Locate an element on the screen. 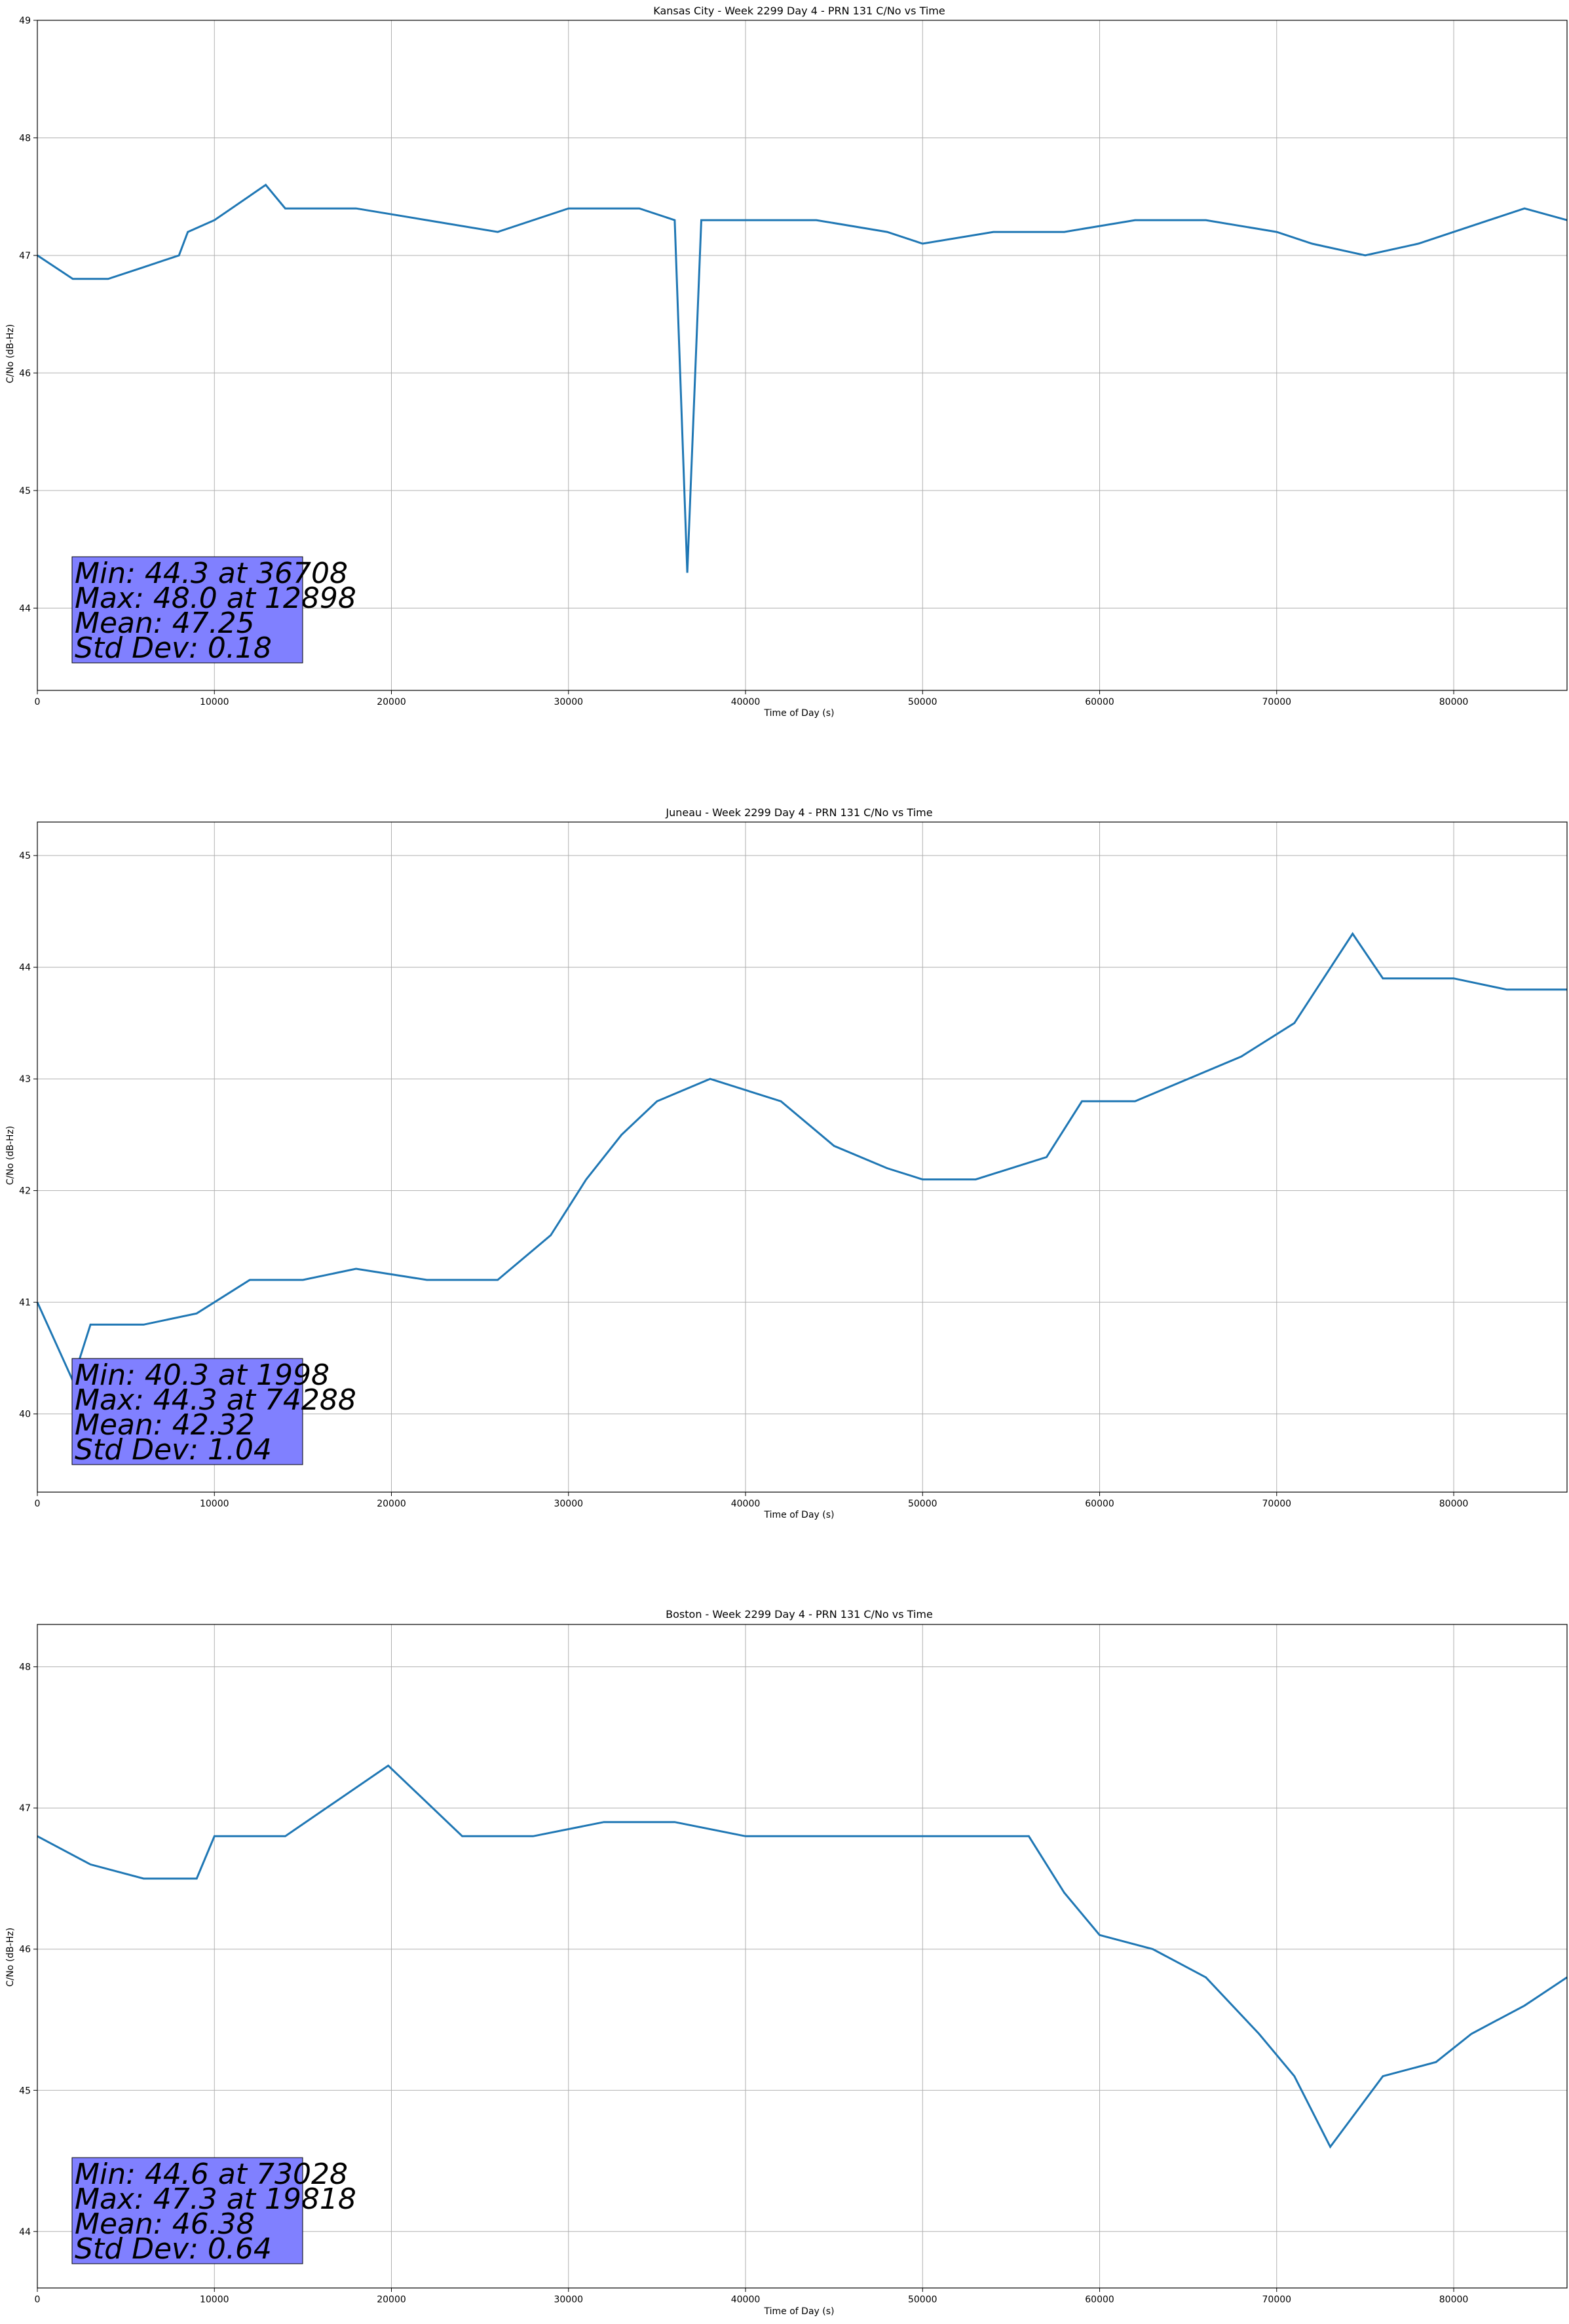 Image resolution: width=1569 pixels, height=2324 pixels. y-ticks: 44 45 46 47 48 is located at coordinates (28, 1950).